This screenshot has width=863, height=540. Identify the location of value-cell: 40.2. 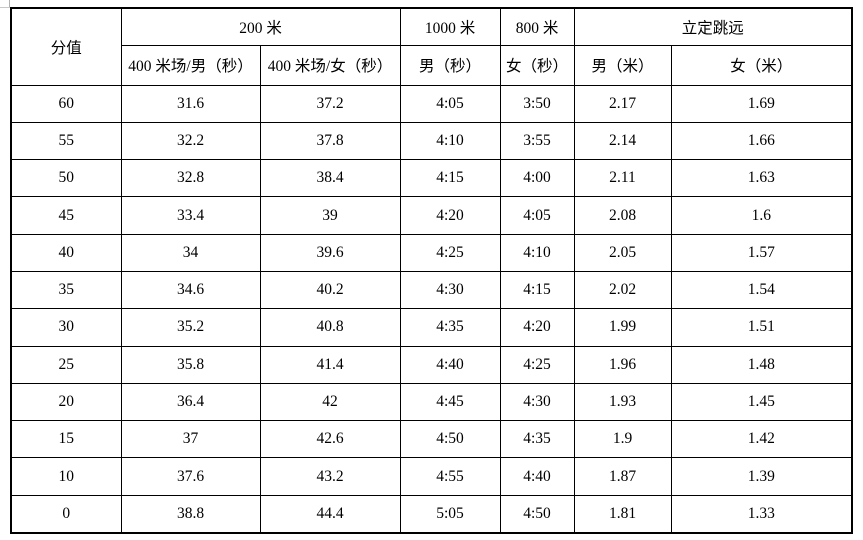
(330, 290).